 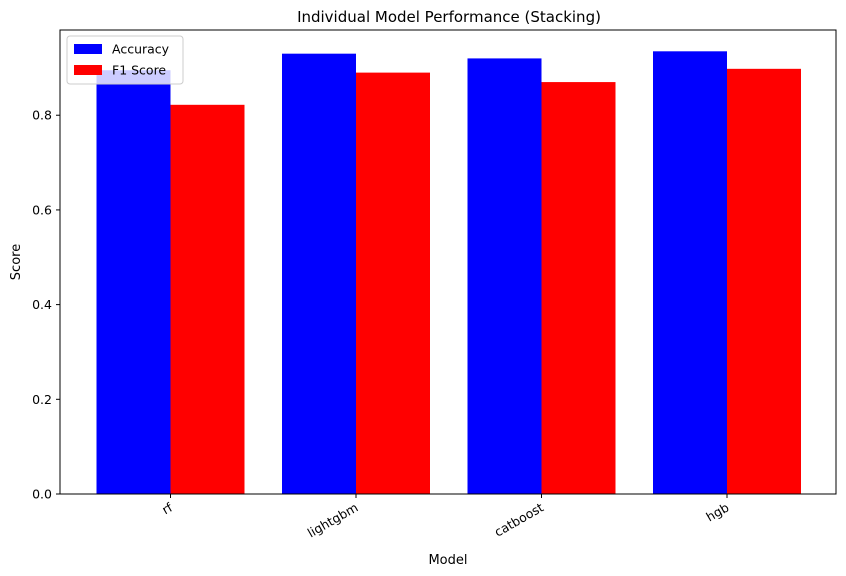 I want to click on x-tick-label-lightgbm: lightgbm, so click(x=333, y=520).